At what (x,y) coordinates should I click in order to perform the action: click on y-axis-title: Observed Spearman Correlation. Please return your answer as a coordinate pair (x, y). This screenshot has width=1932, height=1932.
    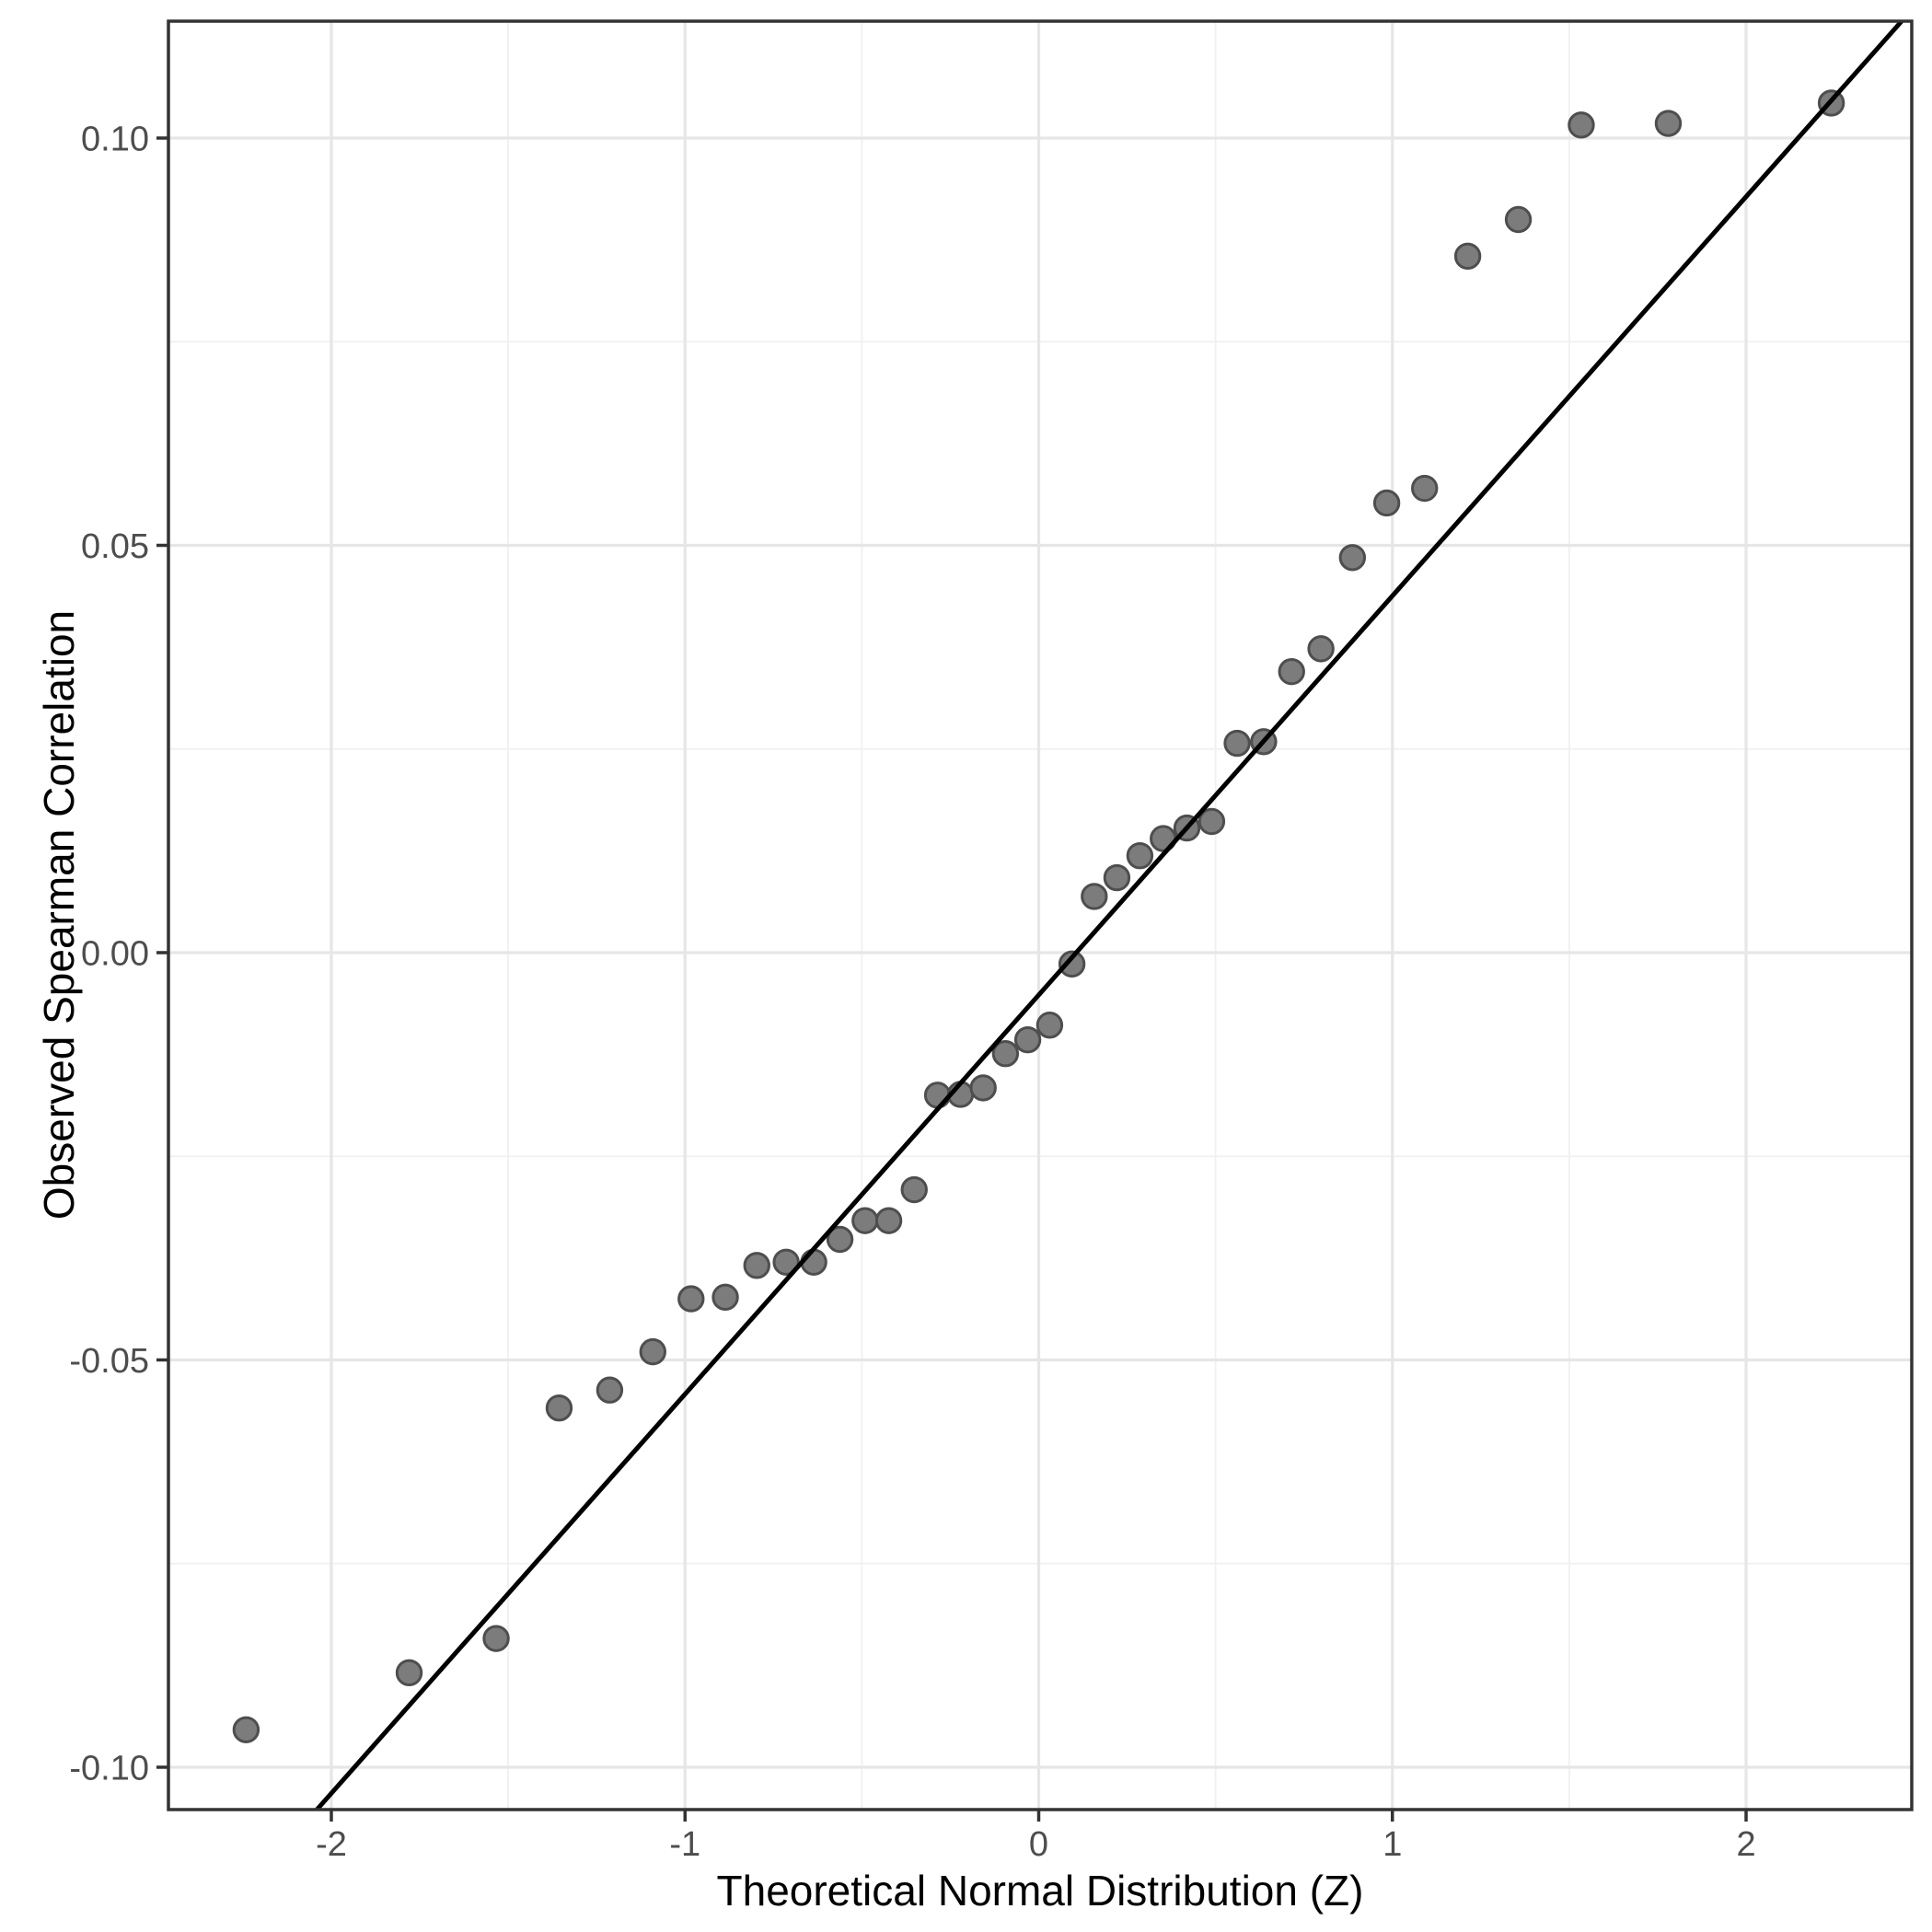
    Looking at the image, I should click on (59, 915).